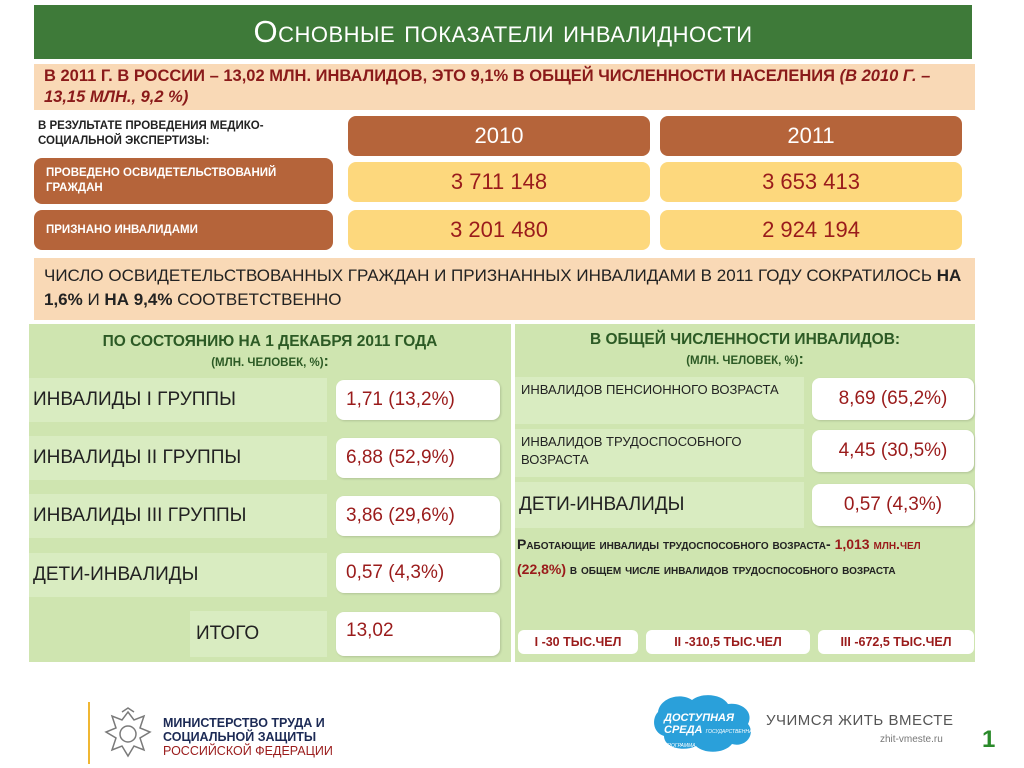  Describe the element at coordinates (499, 136) in the screenshot. I see `year-header-2010: 2010` at that location.